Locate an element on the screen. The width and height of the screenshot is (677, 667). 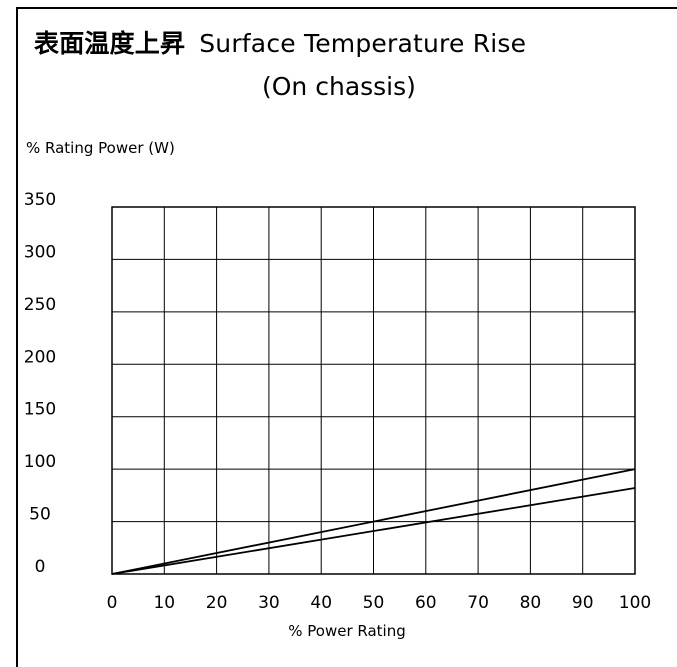
x-tick-label: 30 is located at coordinates (269, 603).